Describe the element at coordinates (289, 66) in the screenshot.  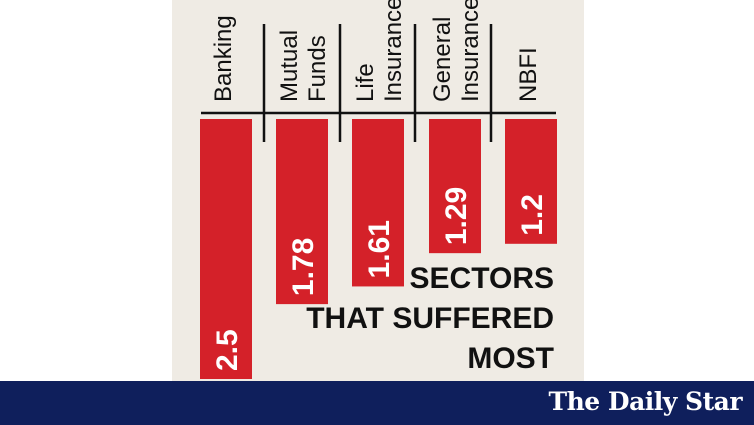
I see `category-label: Mutual` at that location.